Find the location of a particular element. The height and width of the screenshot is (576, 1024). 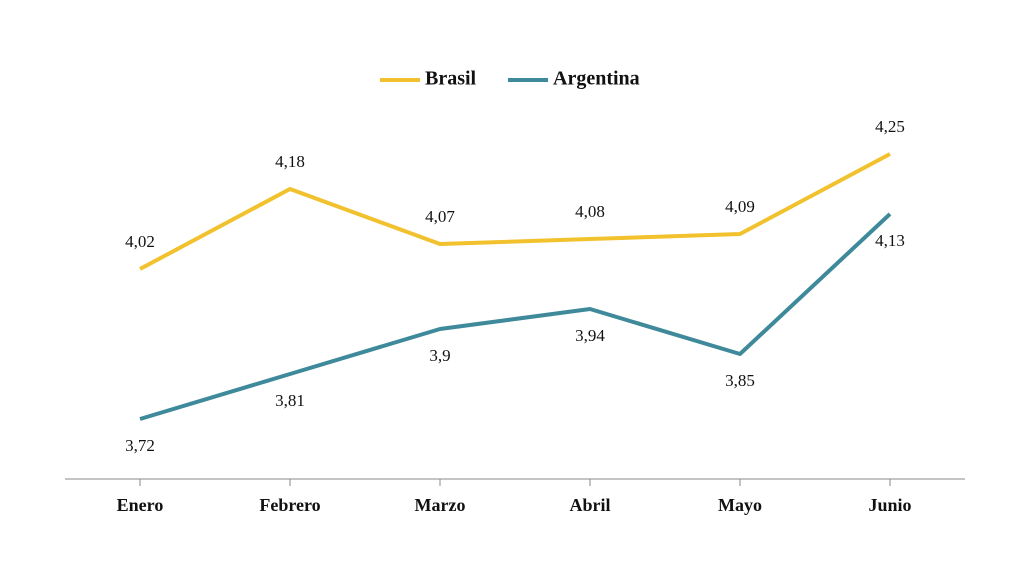

data-label: 4,18 is located at coordinates (290, 161).